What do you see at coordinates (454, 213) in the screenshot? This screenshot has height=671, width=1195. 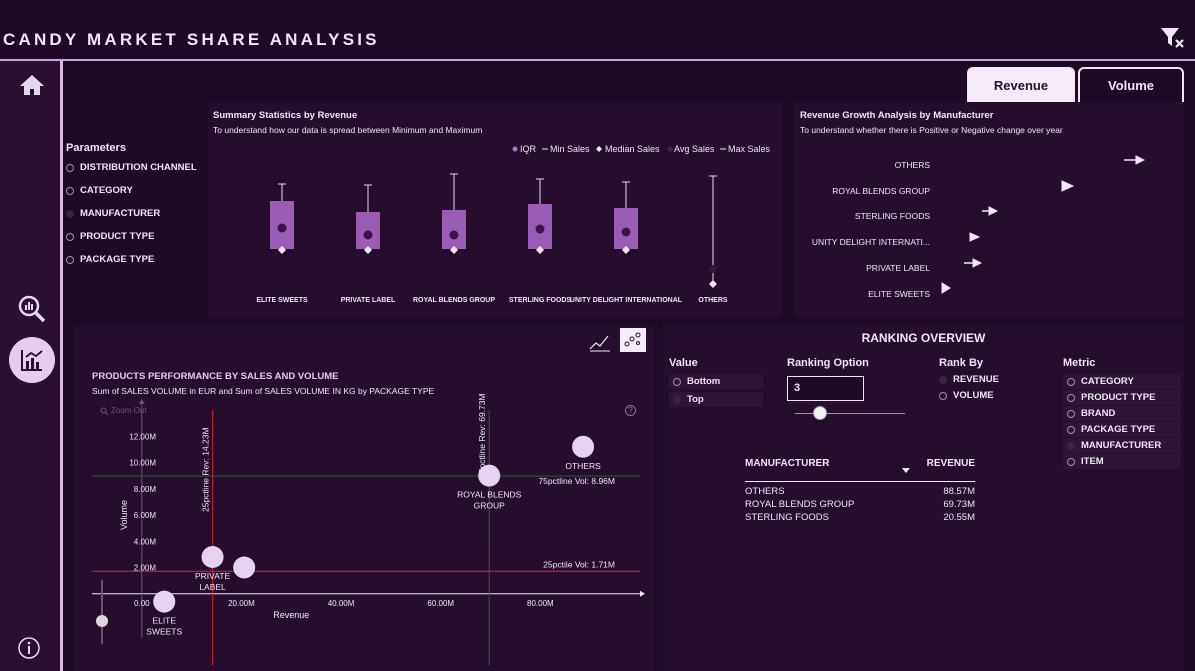 I see `box-royal-blends-group` at bounding box center [454, 213].